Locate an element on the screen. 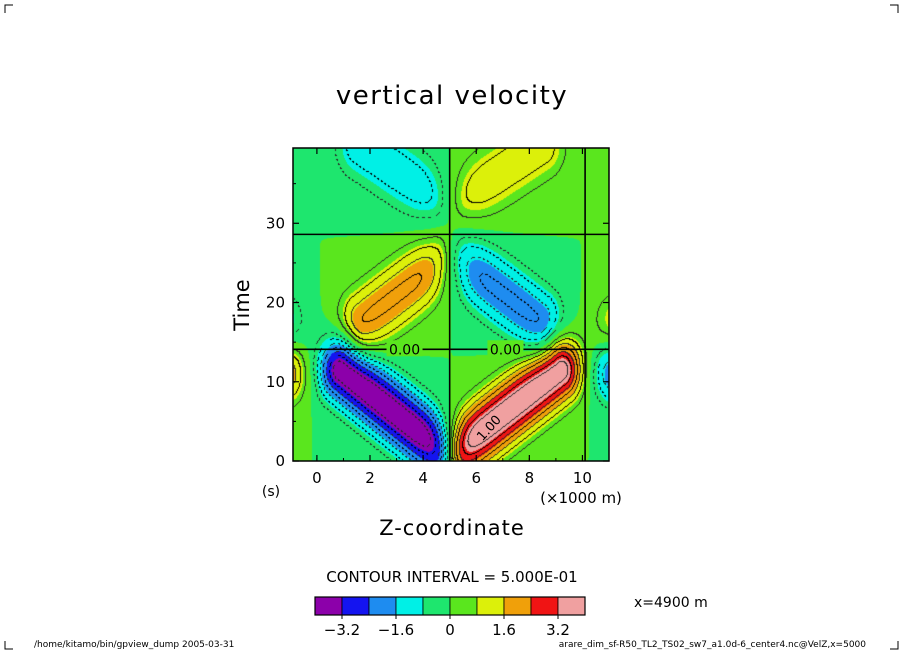 Image resolution: width=904 pixels, height=654 pixels. y-tick-label: 10 is located at coordinates (275, 382).